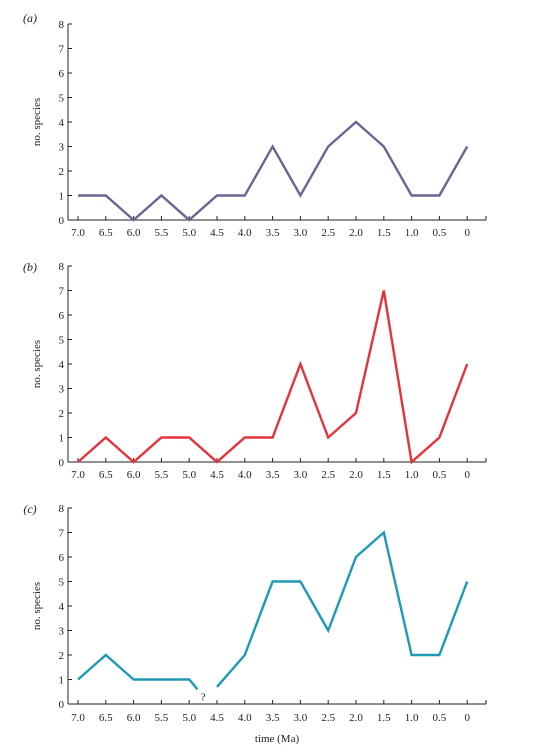  I want to click on gap-annotation: ?, so click(203, 697).